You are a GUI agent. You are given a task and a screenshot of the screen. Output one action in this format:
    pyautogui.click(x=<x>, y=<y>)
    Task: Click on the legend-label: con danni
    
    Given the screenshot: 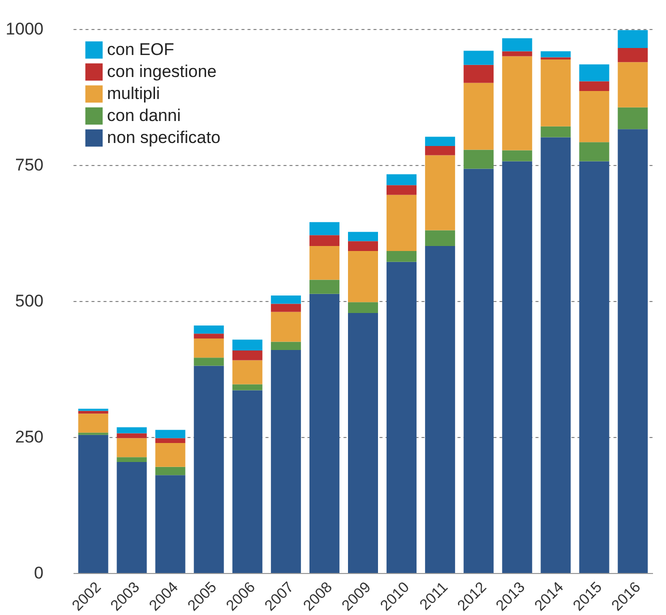 What is the action you would take?
    pyautogui.click(x=144, y=115)
    